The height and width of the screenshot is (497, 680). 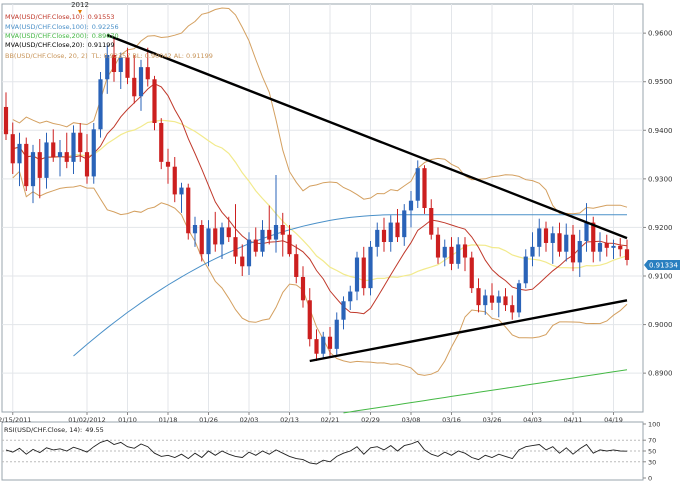 I want to click on mva200-line, so click(x=485, y=391).